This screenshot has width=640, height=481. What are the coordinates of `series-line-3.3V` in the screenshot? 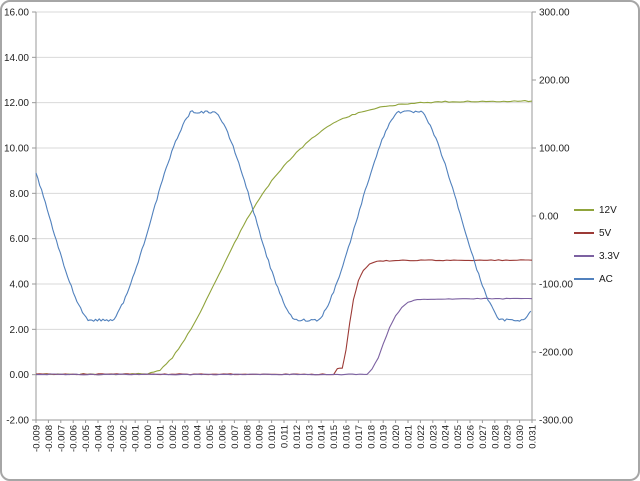 It's located at (284, 336).